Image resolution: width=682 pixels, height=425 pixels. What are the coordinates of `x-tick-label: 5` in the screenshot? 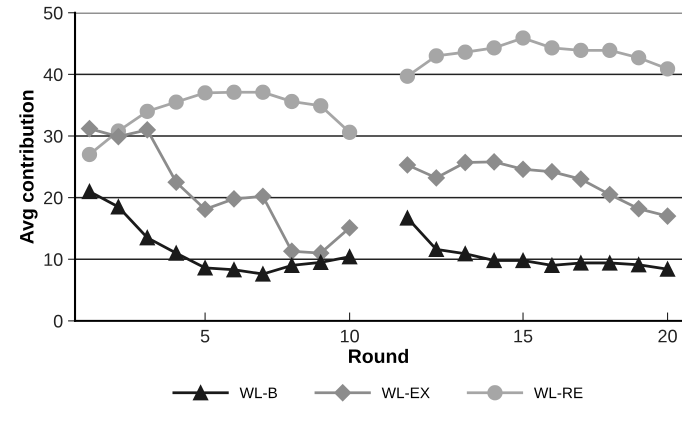 It's located at (205, 336).